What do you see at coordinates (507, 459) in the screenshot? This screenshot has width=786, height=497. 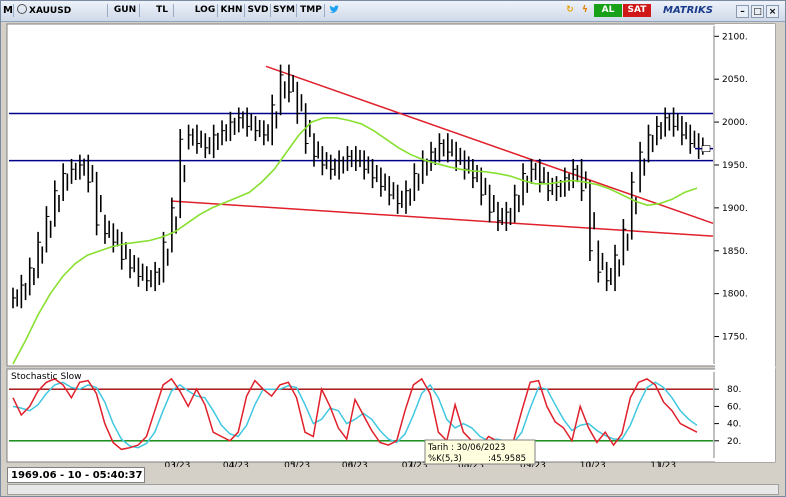 I see `tooltip-value: :45.9585` at bounding box center [507, 459].